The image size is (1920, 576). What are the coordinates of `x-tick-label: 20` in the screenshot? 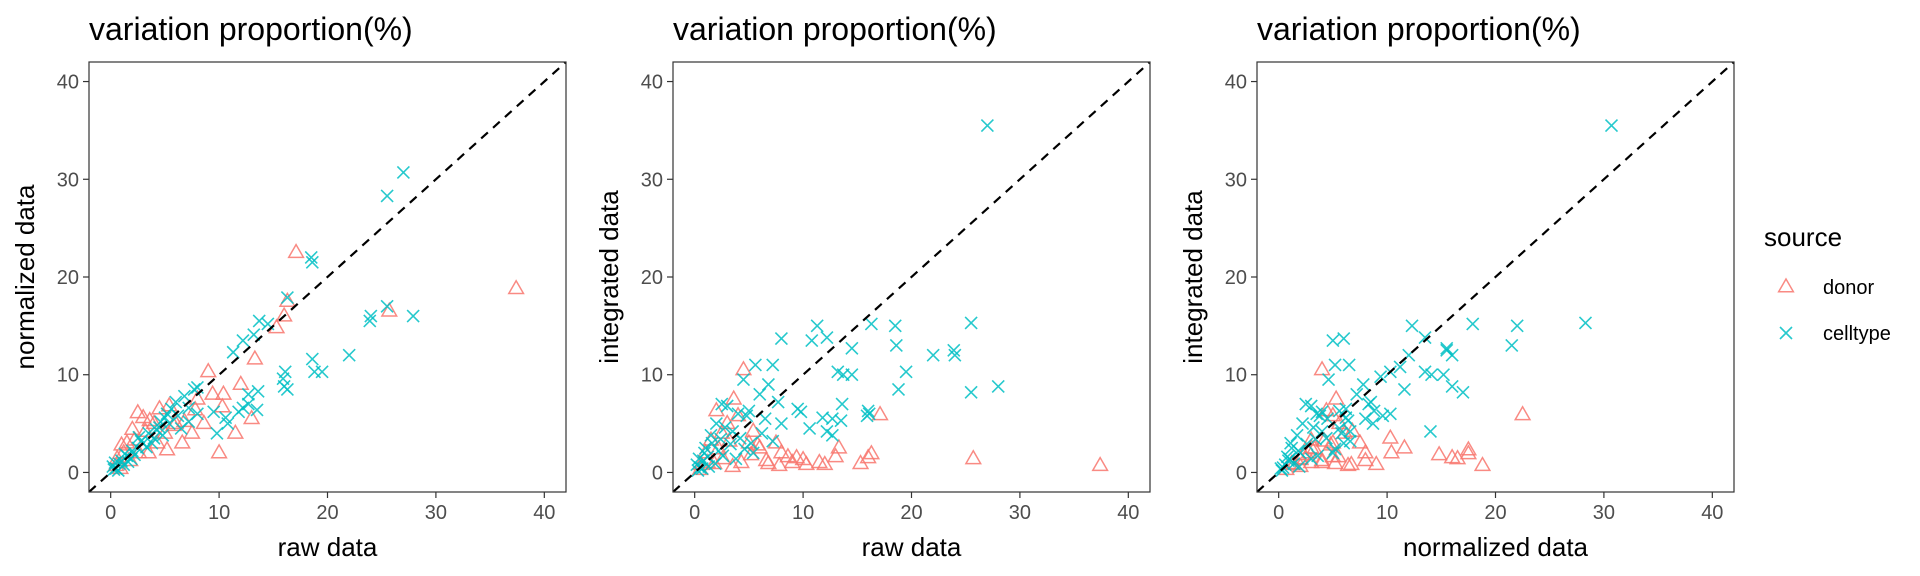 It's located at (1495, 513).